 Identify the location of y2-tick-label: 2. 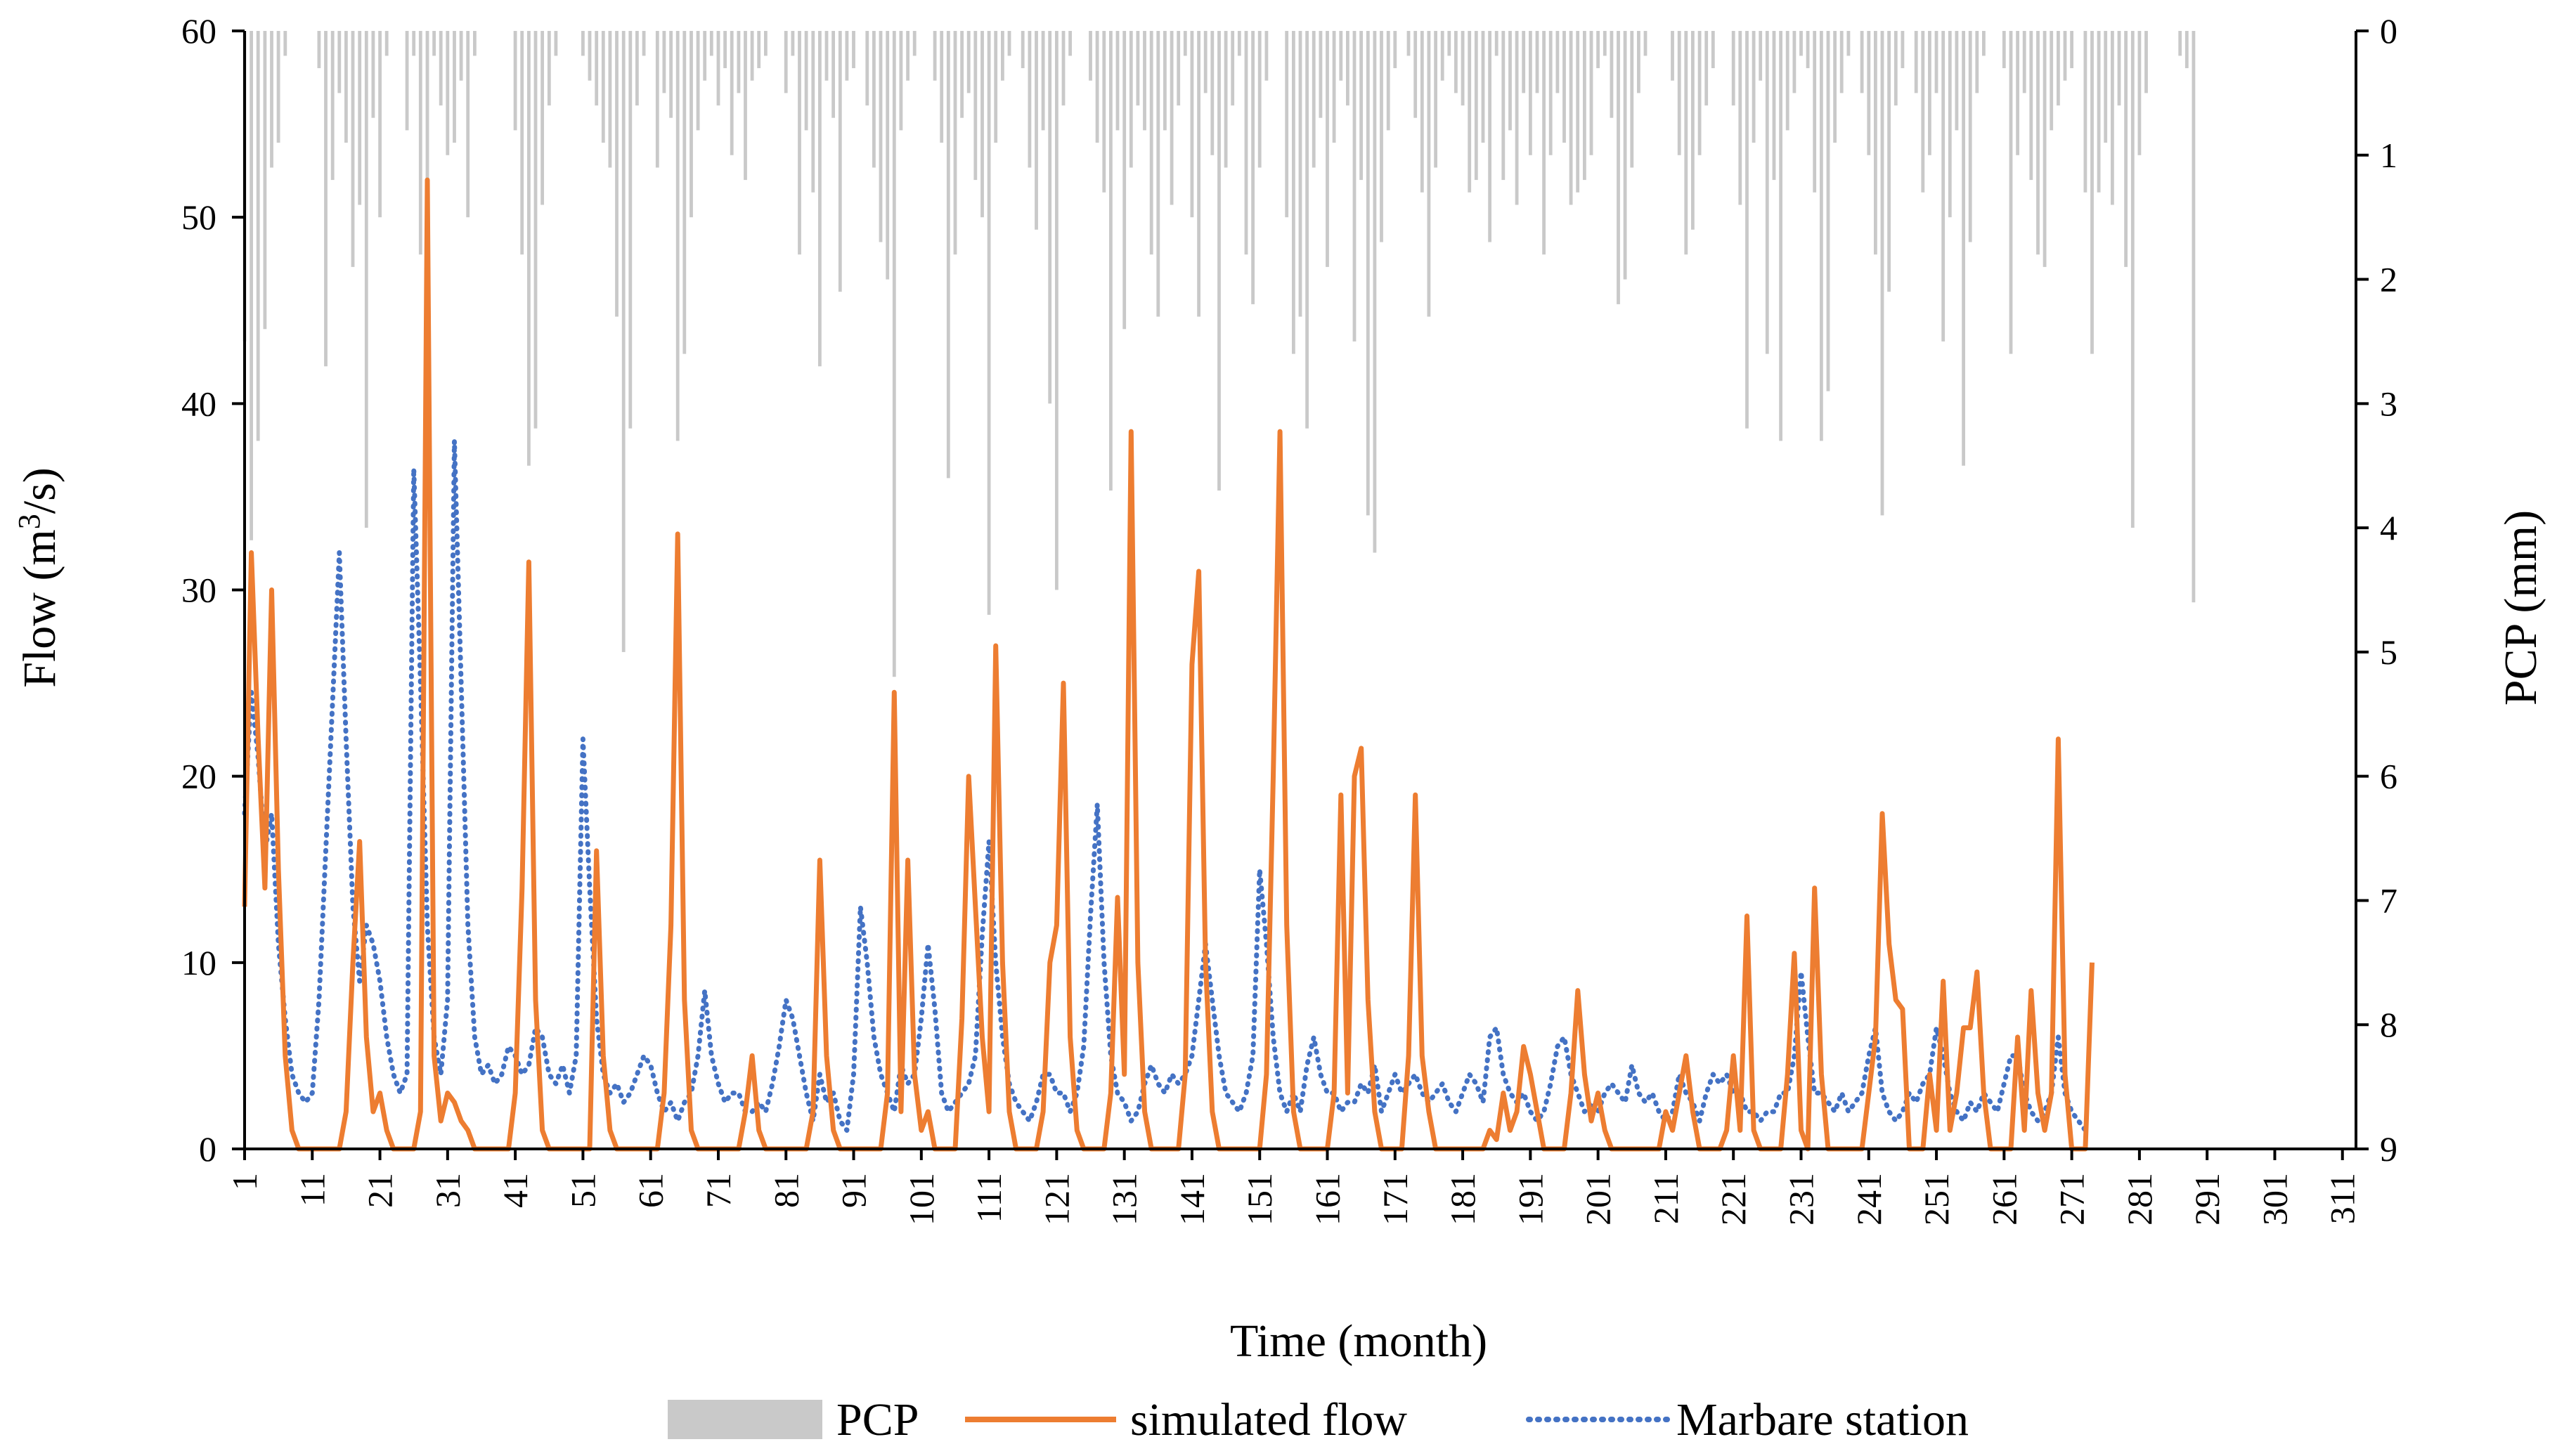
(2388, 279).